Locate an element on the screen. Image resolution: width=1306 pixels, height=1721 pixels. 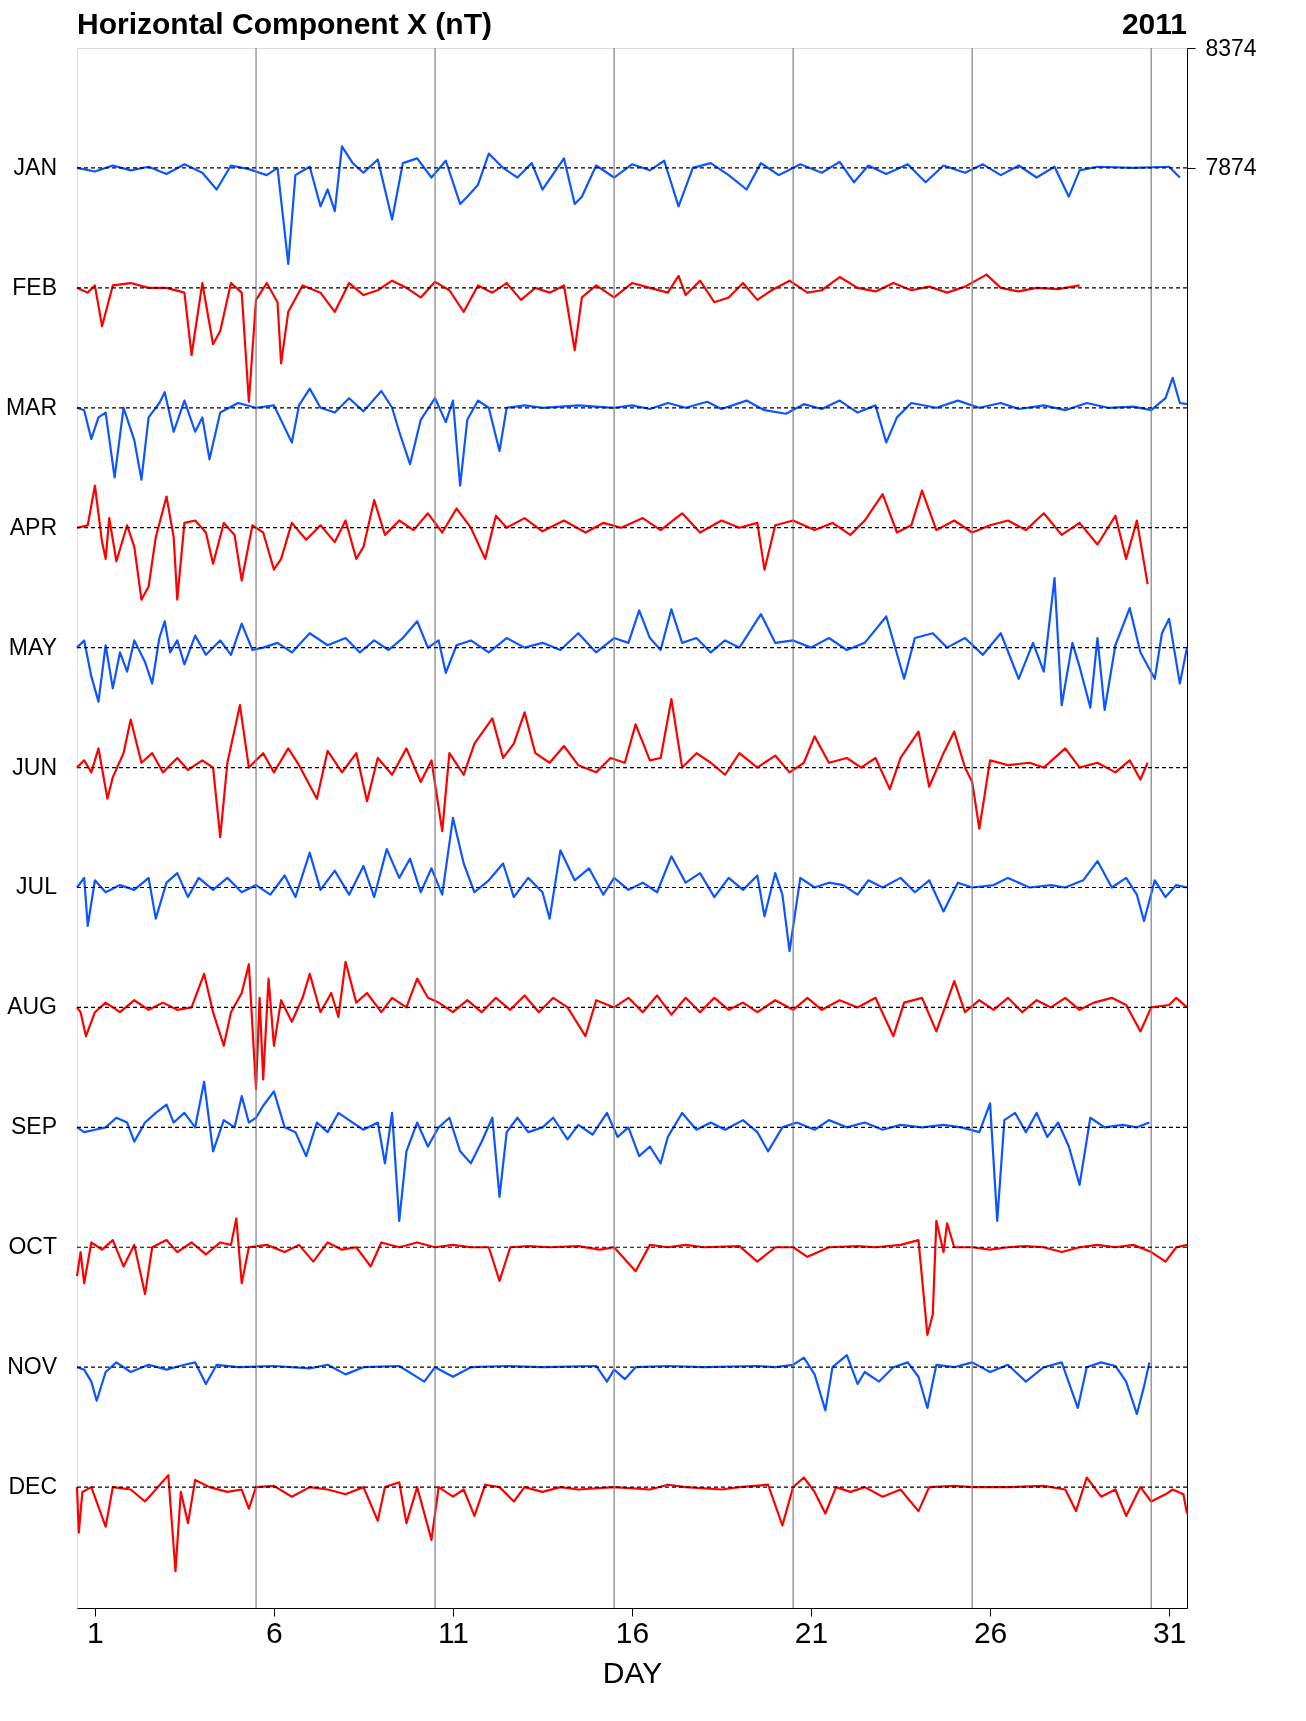
ref-line-label: OCT is located at coordinates (32, 1246).